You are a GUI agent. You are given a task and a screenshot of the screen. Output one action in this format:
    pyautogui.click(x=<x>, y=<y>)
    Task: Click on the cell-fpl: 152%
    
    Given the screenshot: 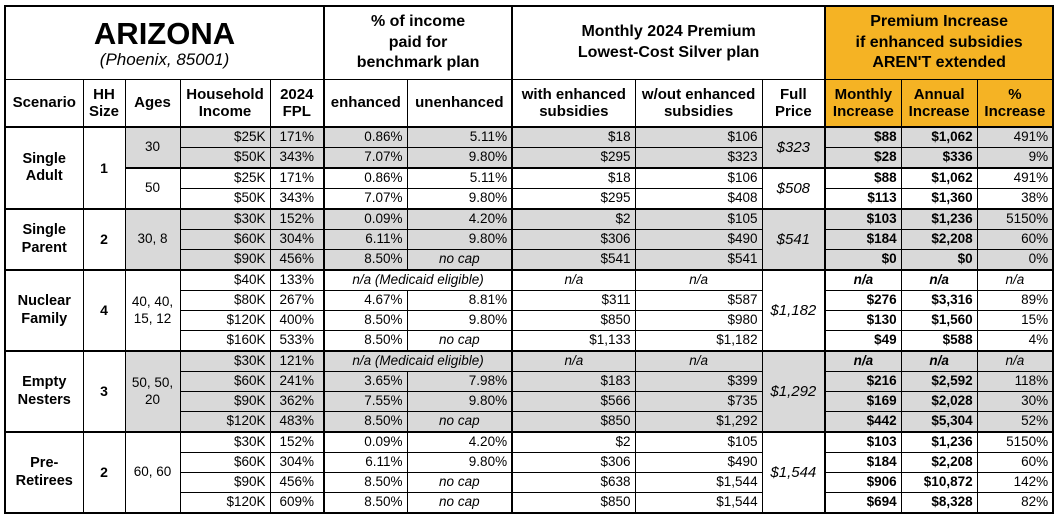 What is the action you would take?
    pyautogui.click(x=297, y=442)
    